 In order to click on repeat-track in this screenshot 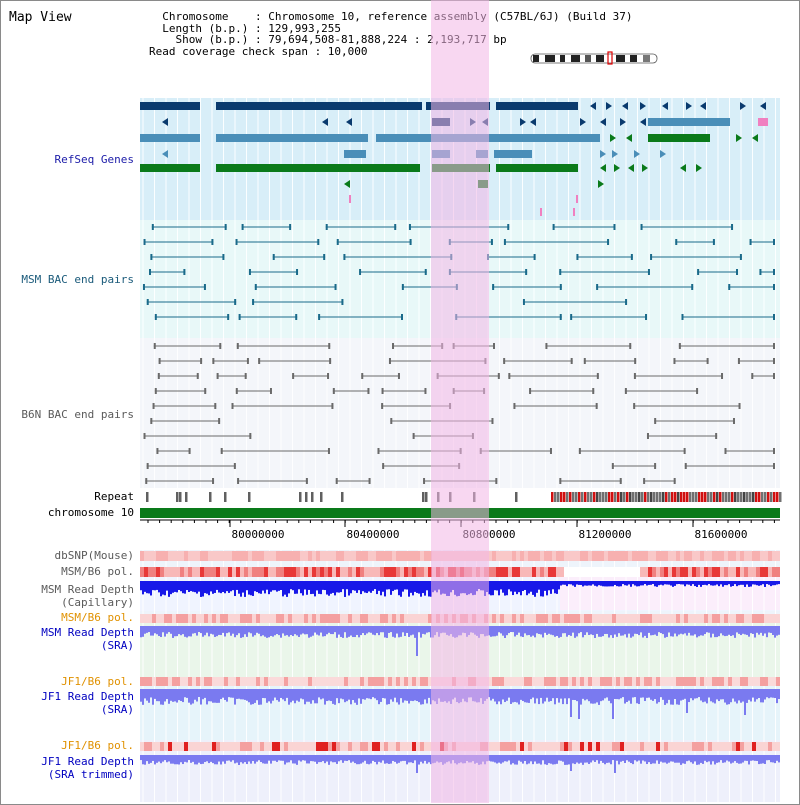, I will do `click(464, 497)`.